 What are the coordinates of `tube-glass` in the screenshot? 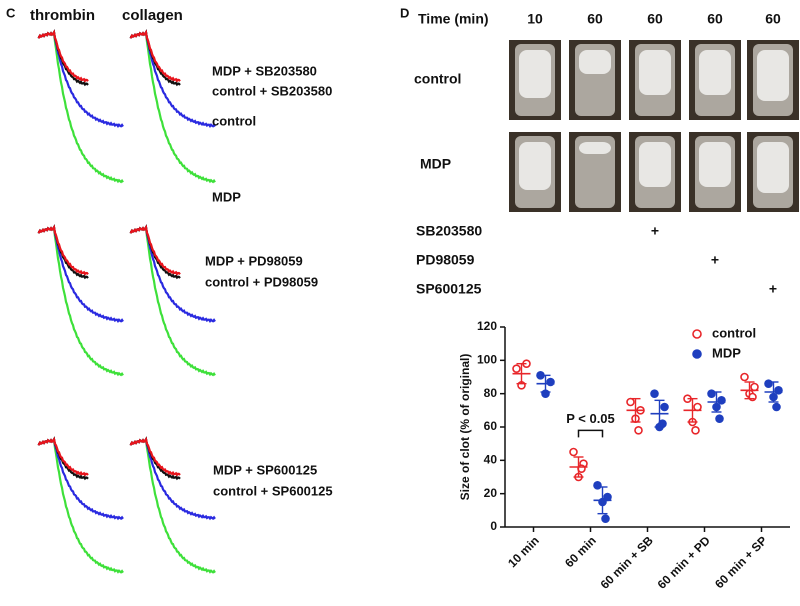 It's located at (595, 172).